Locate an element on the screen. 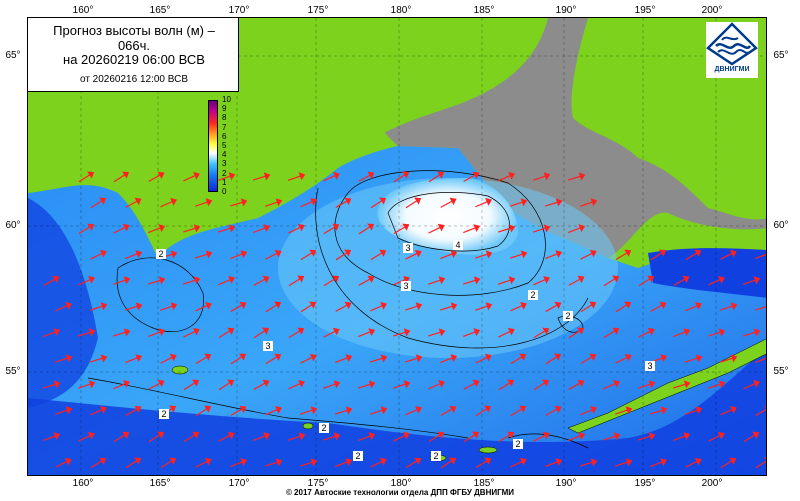 This screenshot has width=800, height=501. lon-label-top: 175° is located at coordinates (318, 10).